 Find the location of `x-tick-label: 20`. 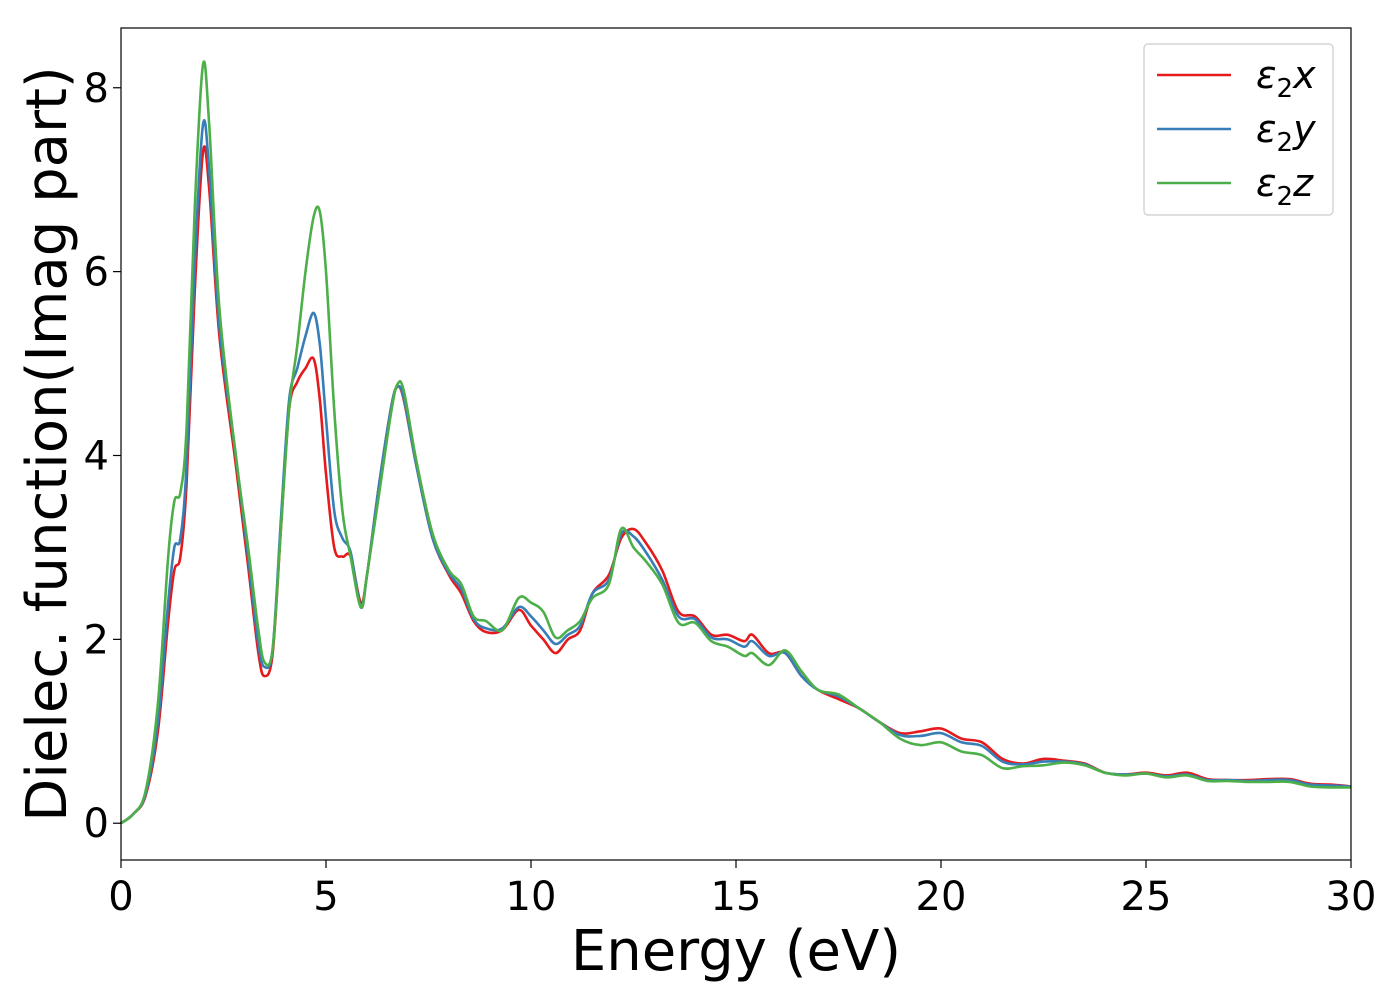

x-tick-label: 20 is located at coordinates (941, 897).